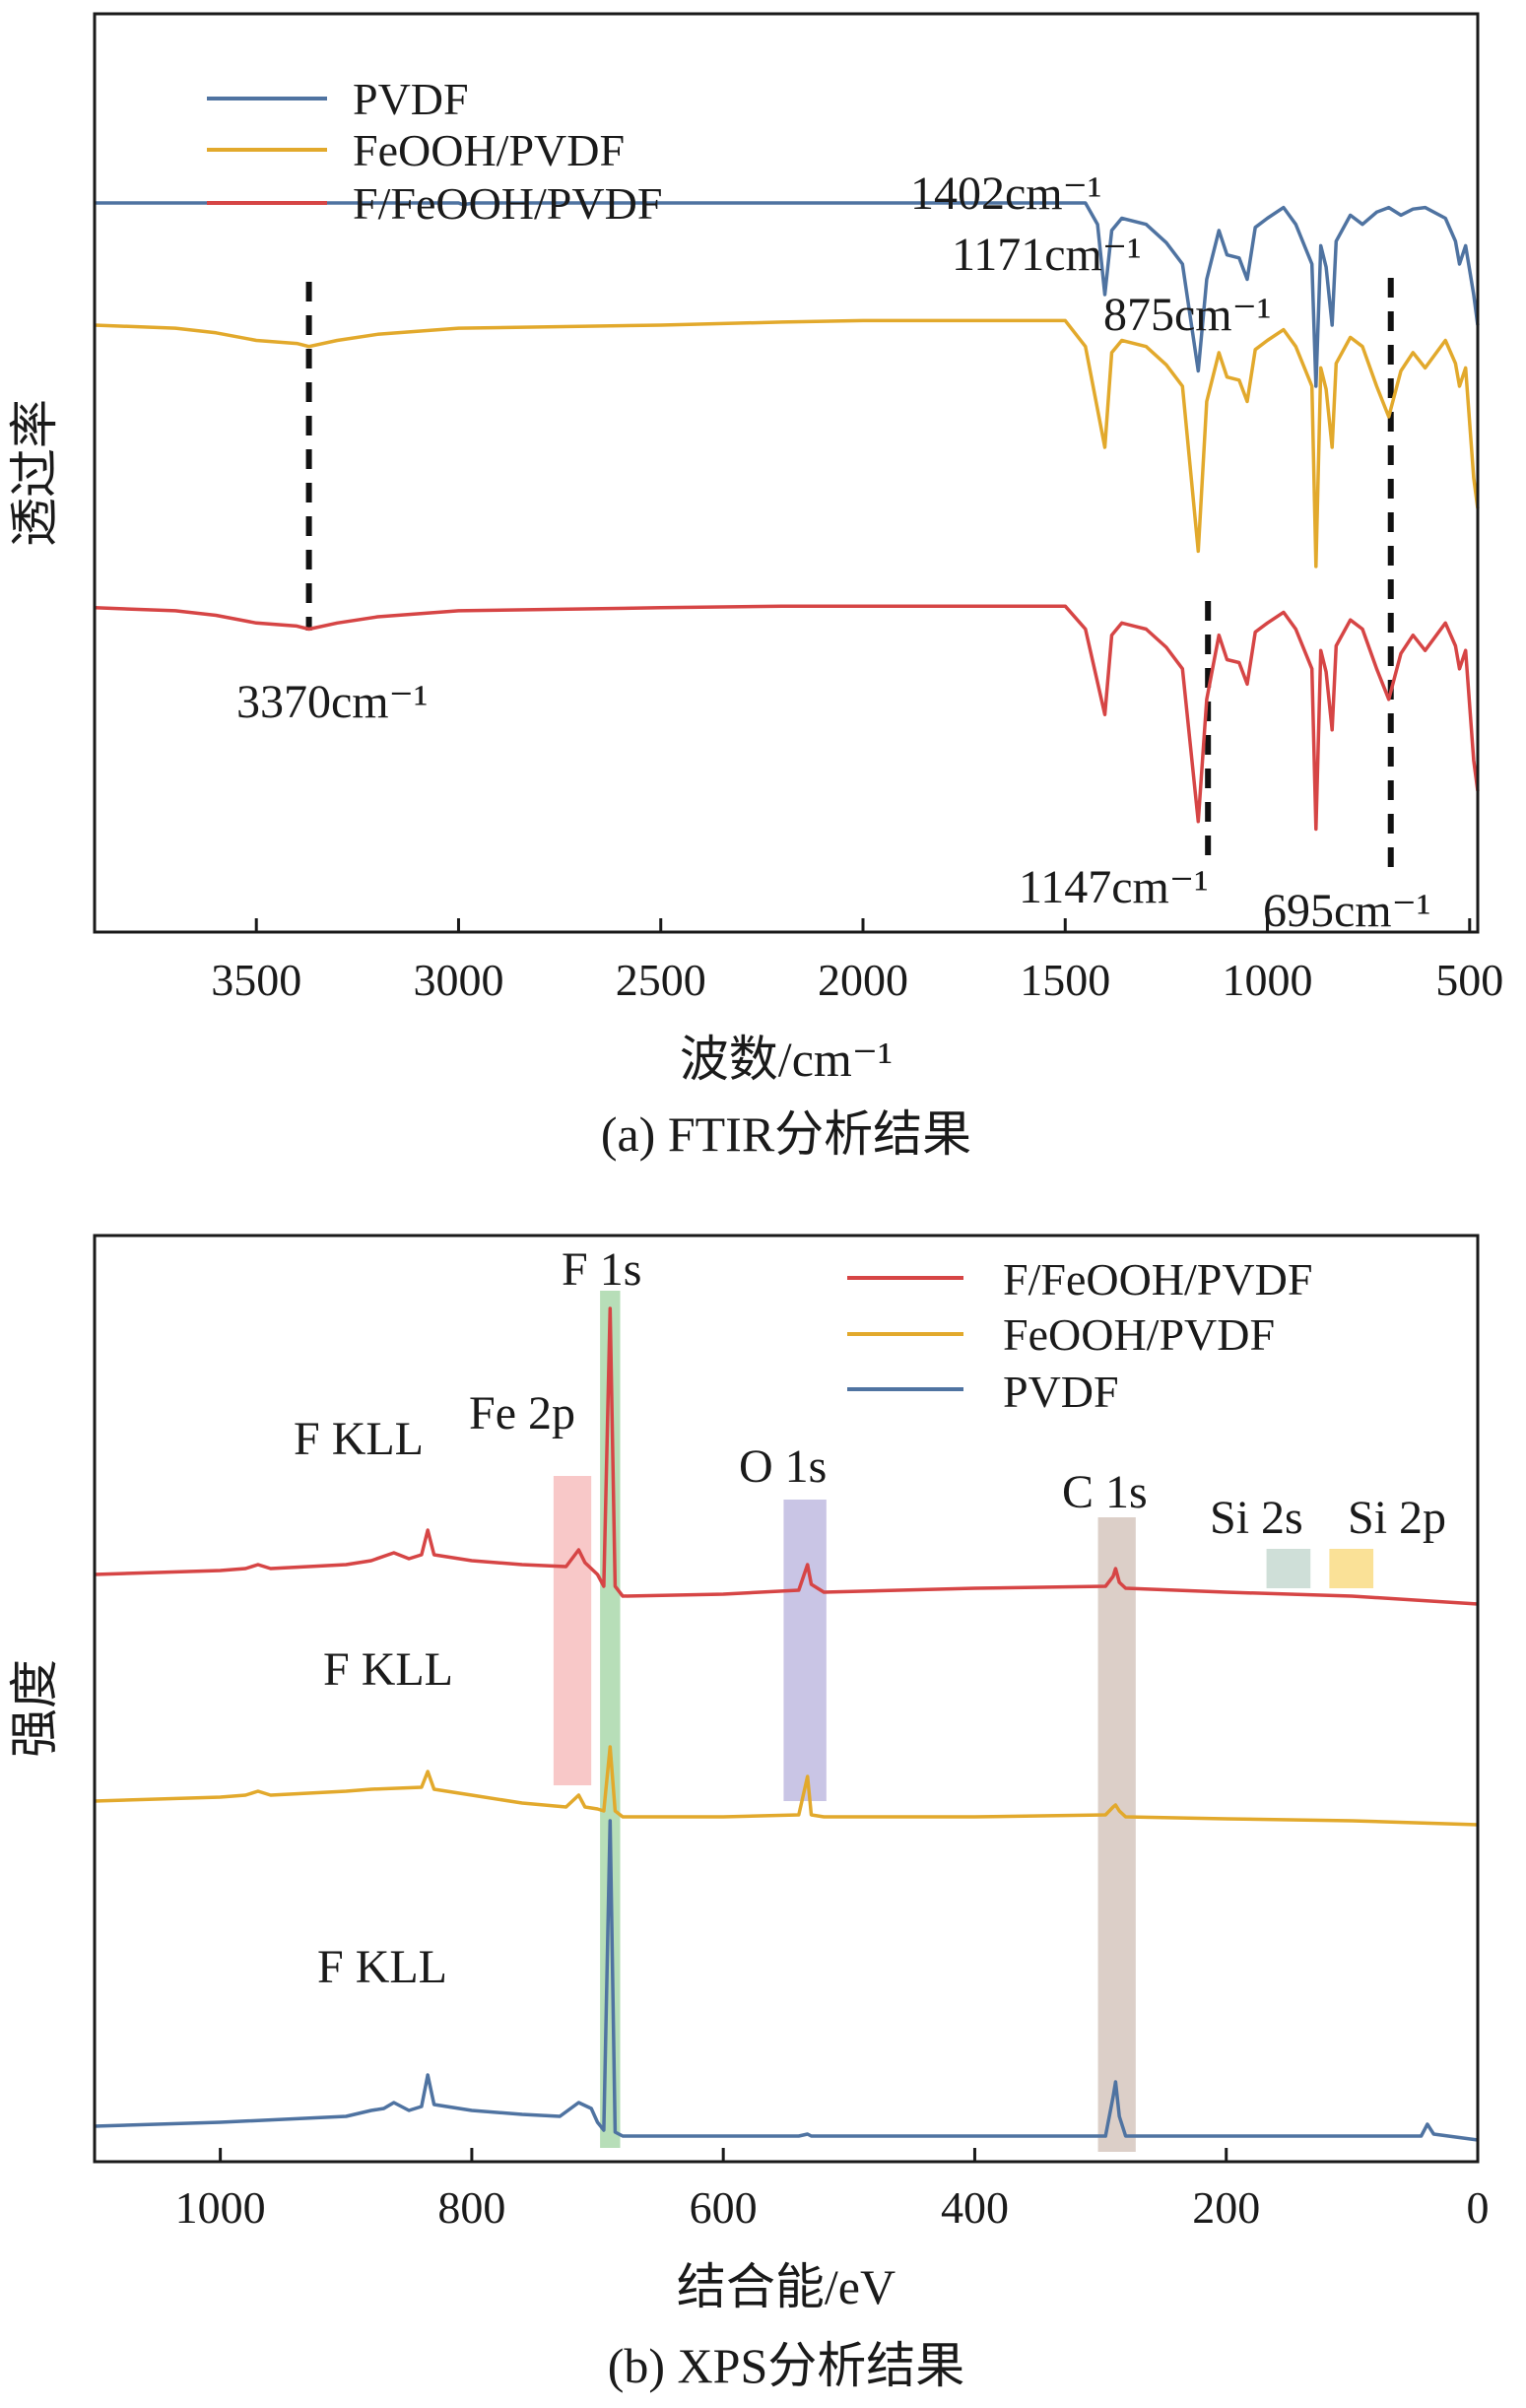 The height and width of the screenshot is (2408, 1526). I want to click on xps-label-si2s: Si 2s, so click(1256, 1518).